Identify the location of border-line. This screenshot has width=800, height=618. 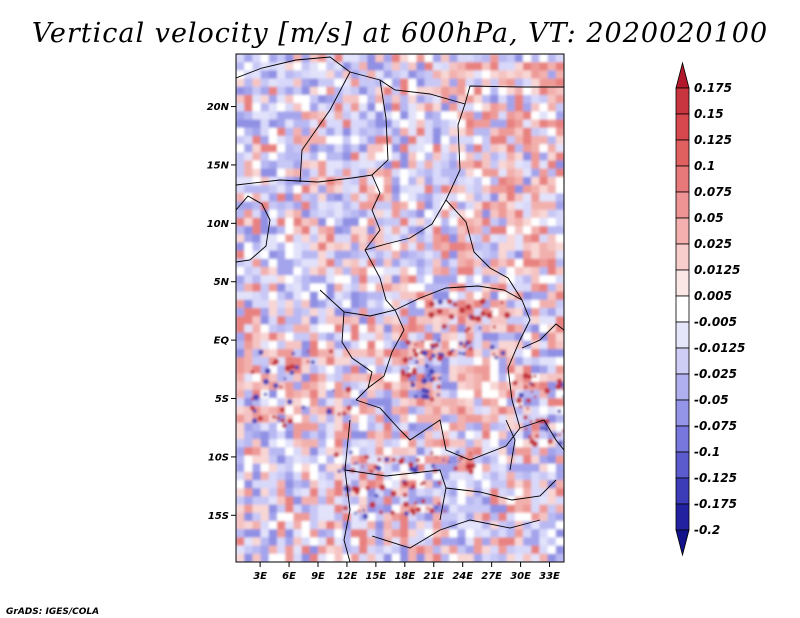
(541, 435).